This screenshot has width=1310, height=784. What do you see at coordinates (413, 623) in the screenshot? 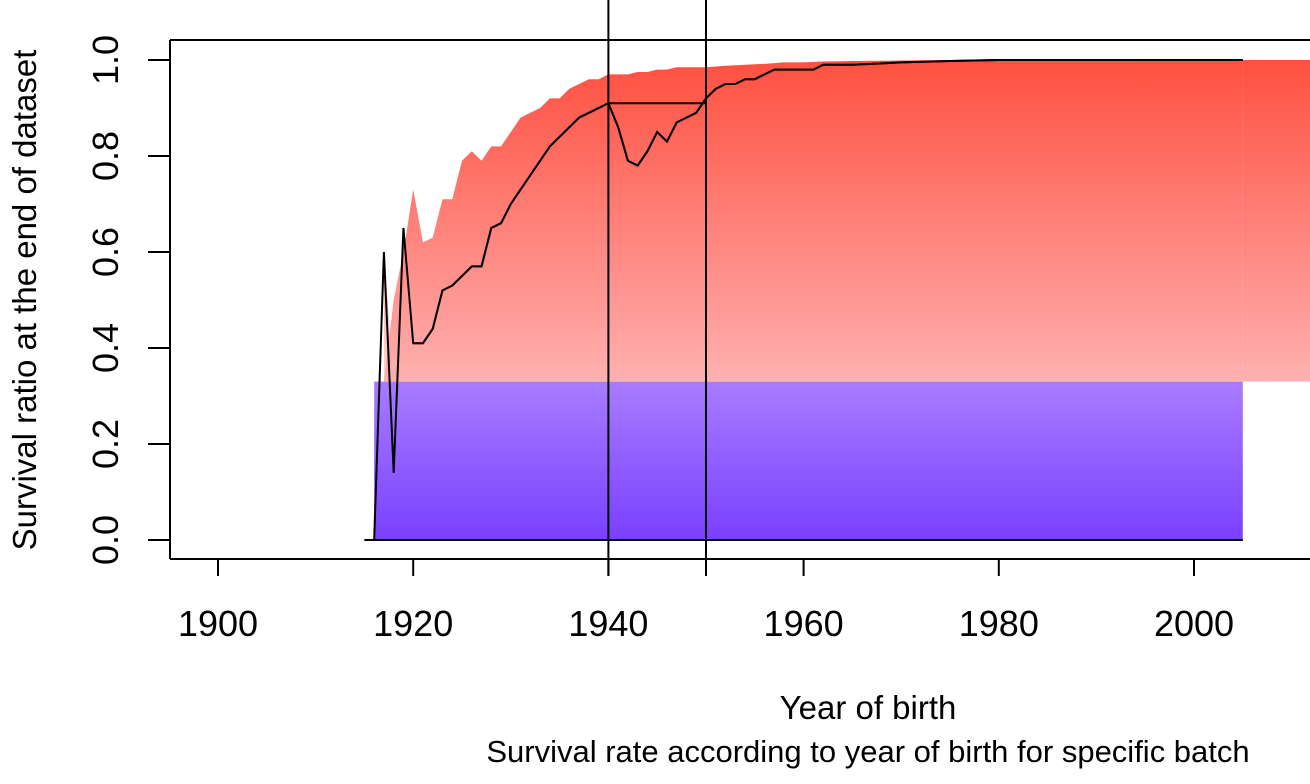
I see `x-tick-label-1920: 1920` at bounding box center [413, 623].